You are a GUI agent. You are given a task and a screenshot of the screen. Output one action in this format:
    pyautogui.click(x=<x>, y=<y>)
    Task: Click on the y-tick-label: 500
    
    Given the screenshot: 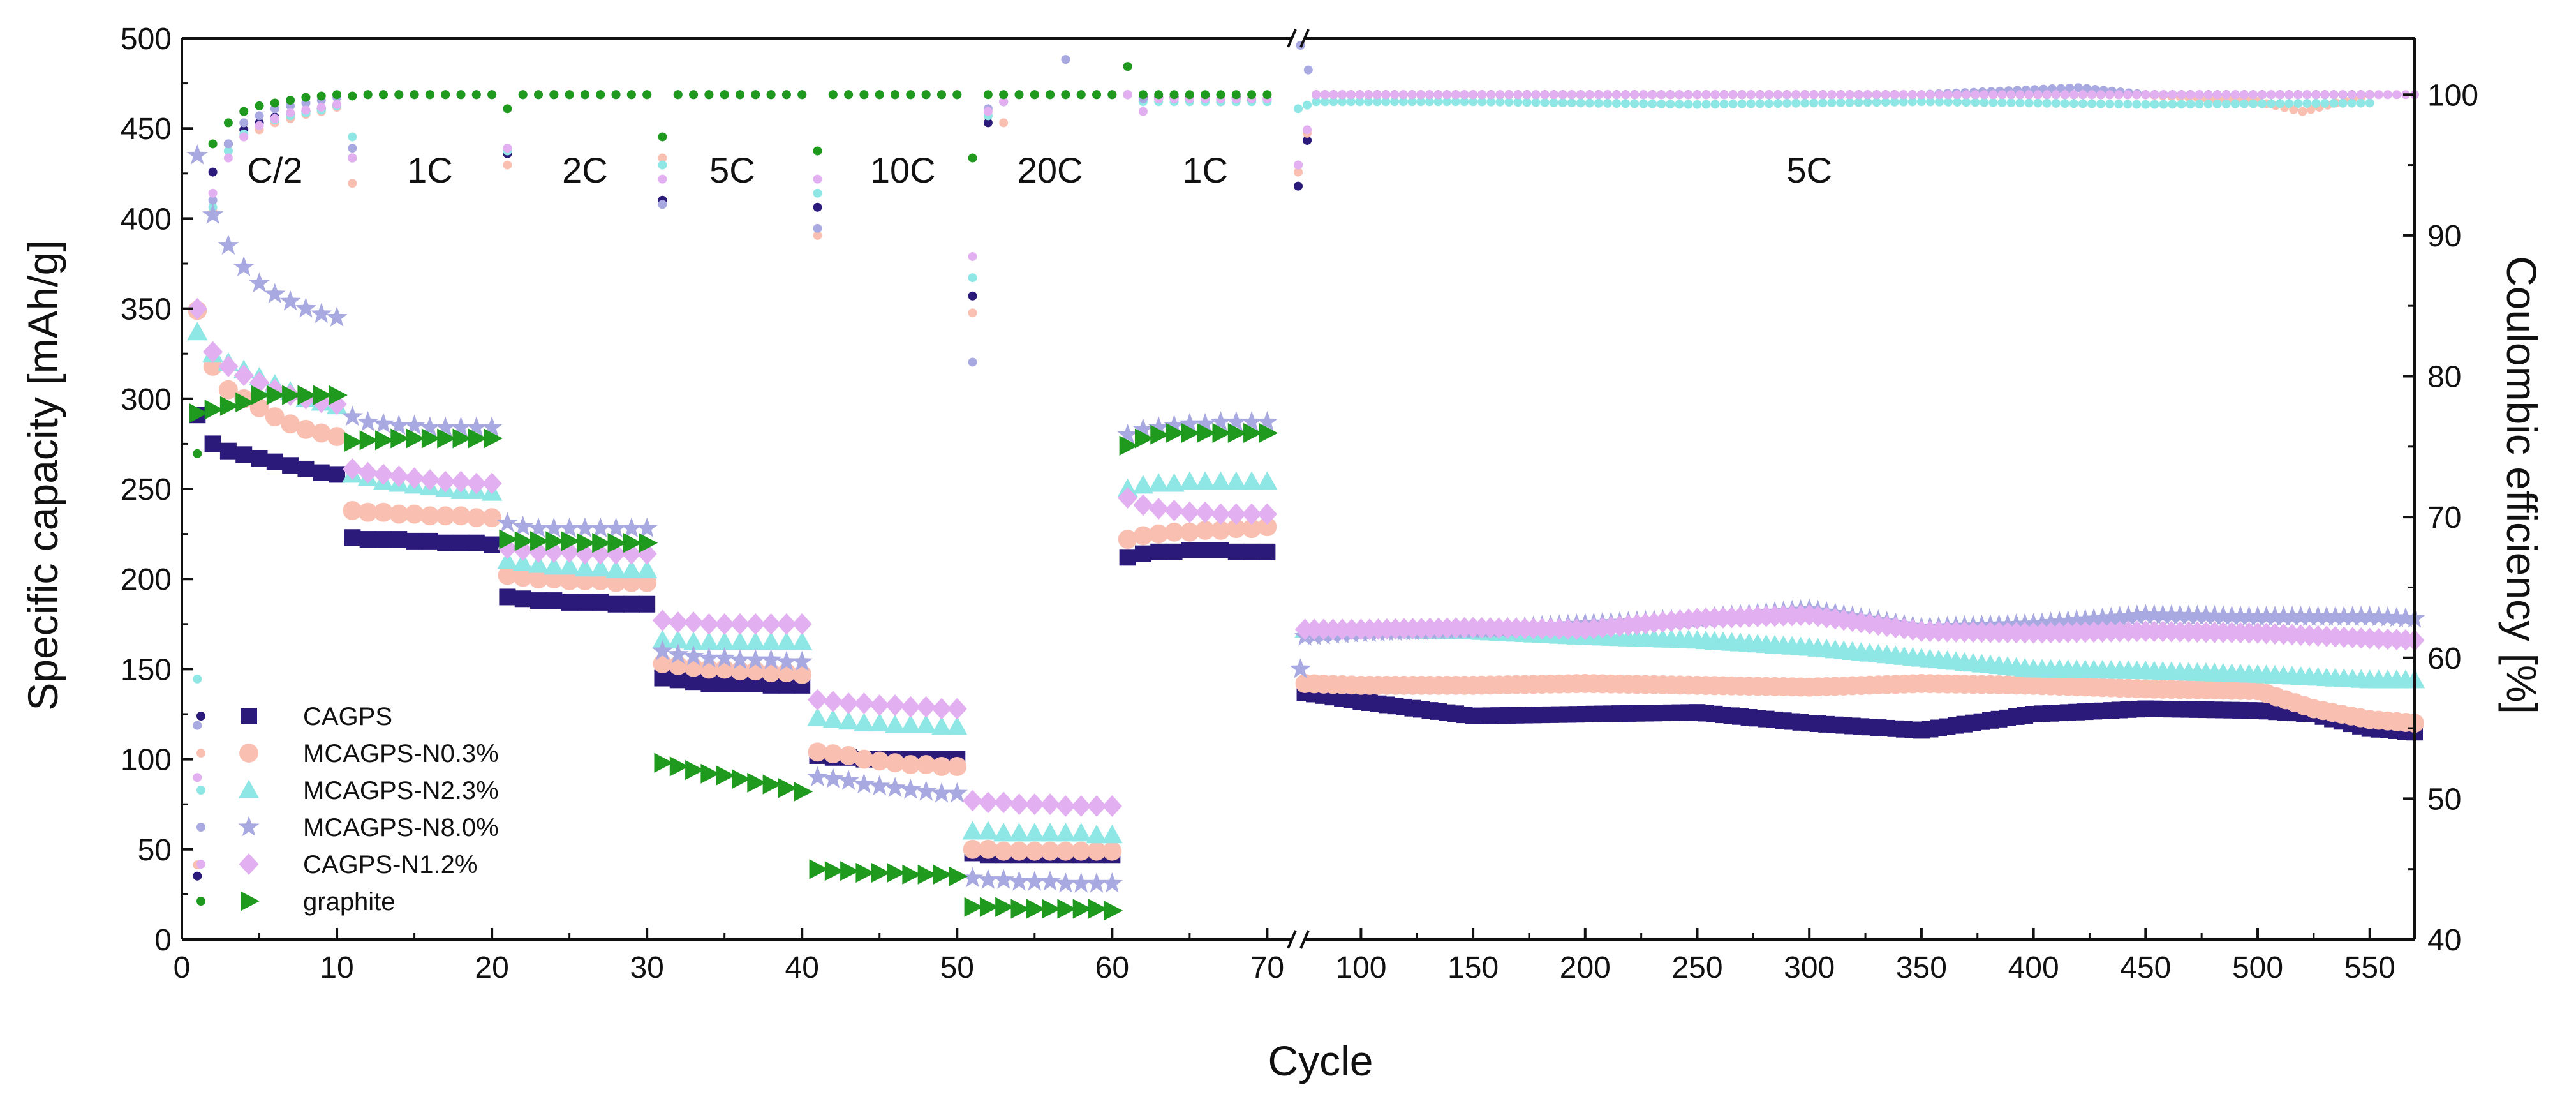 What is the action you would take?
    pyautogui.click(x=146, y=39)
    